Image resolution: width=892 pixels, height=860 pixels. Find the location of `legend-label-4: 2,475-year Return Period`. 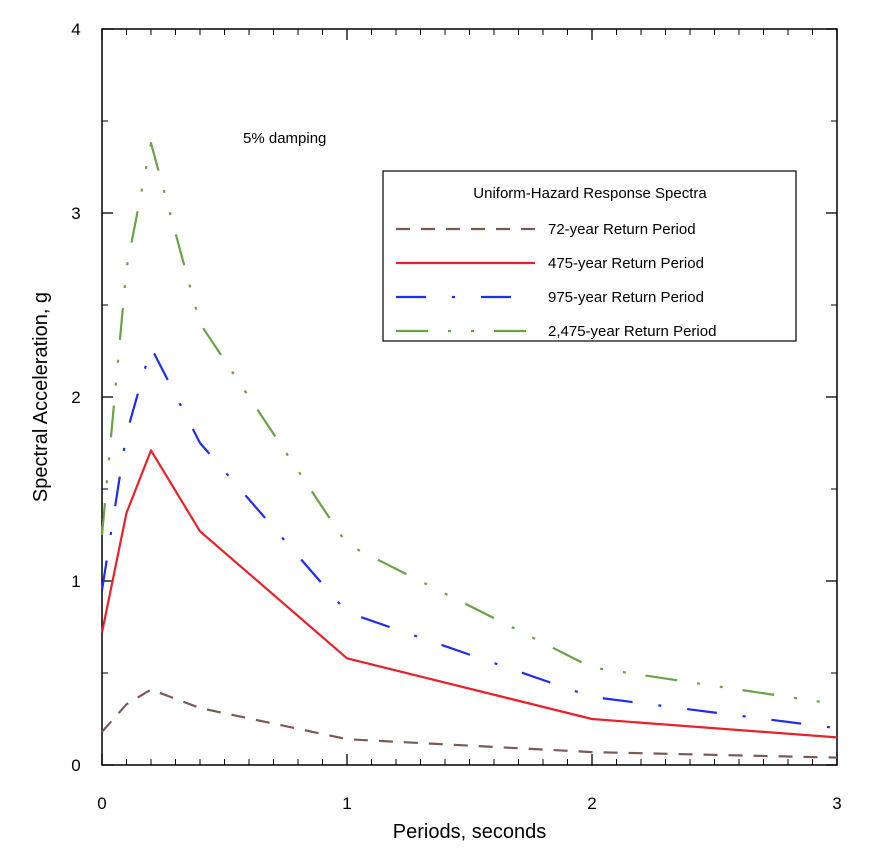

legend-label-4: 2,475-year Return Period is located at coordinates (632, 331).